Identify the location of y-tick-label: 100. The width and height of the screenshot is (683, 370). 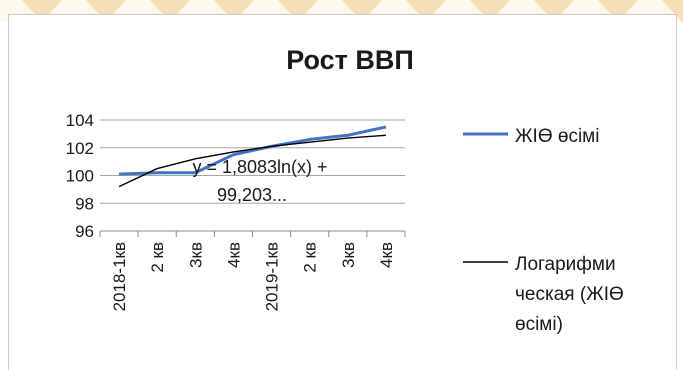
(80, 176).